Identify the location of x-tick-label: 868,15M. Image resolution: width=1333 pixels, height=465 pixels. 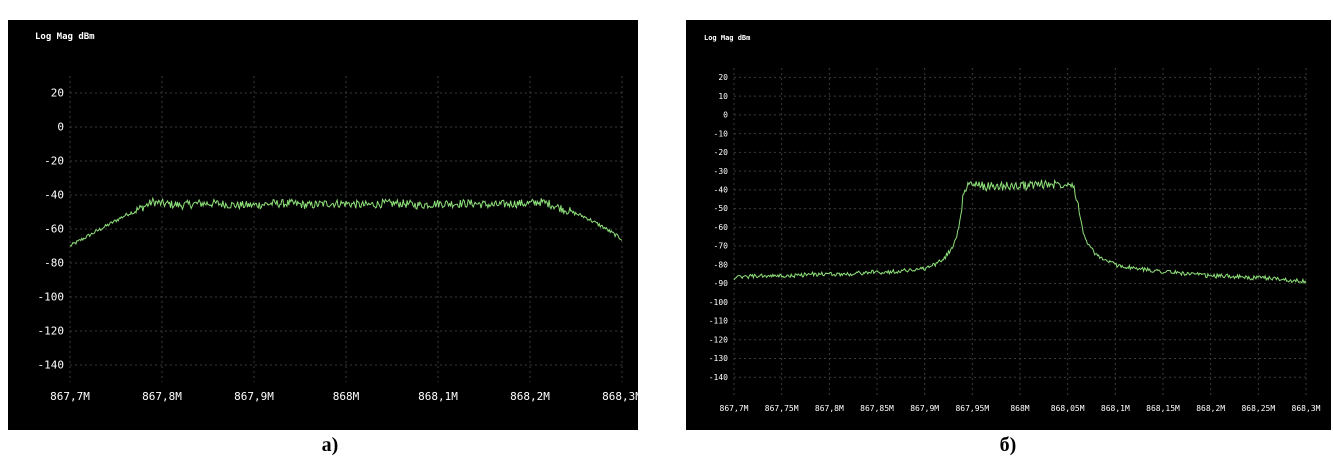
(1163, 408).